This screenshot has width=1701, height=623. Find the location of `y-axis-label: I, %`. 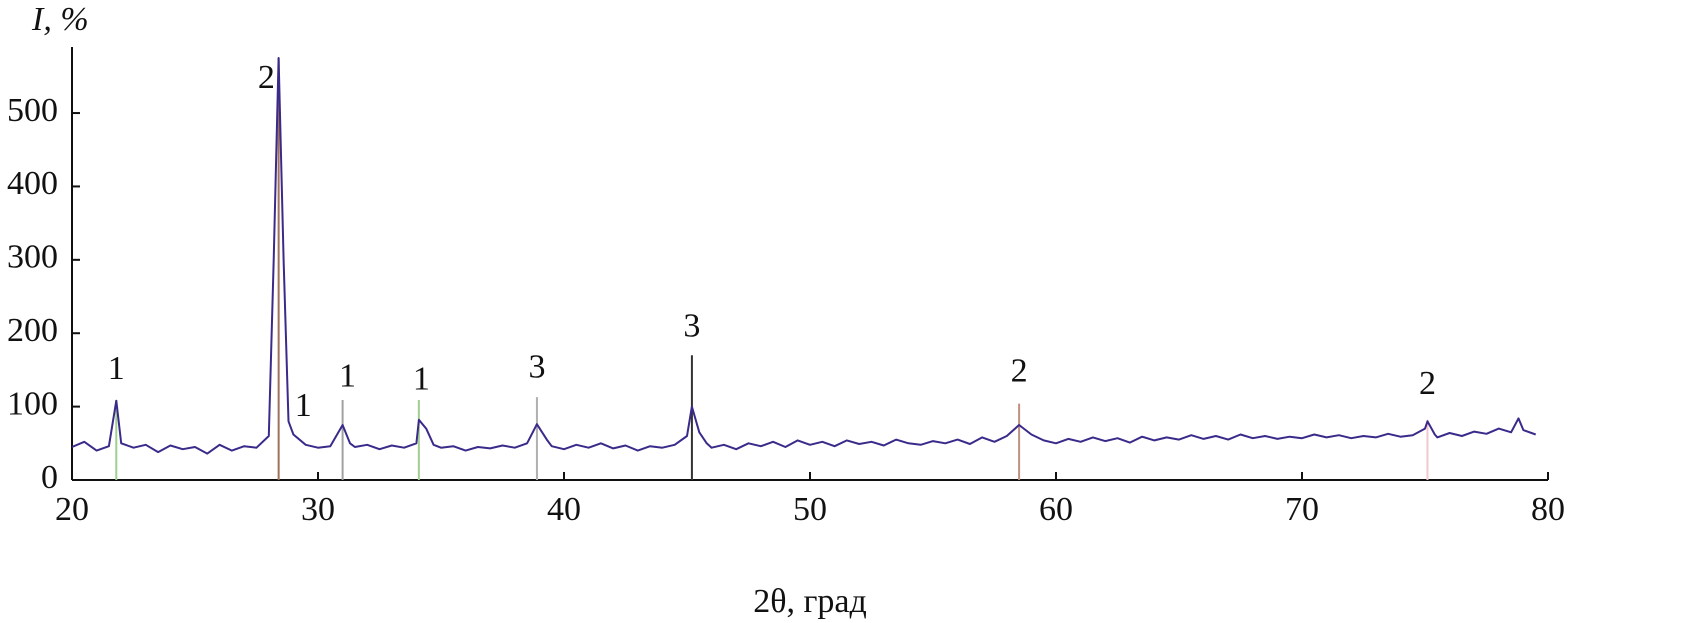

y-axis-label: I, % is located at coordinates (60, 19).